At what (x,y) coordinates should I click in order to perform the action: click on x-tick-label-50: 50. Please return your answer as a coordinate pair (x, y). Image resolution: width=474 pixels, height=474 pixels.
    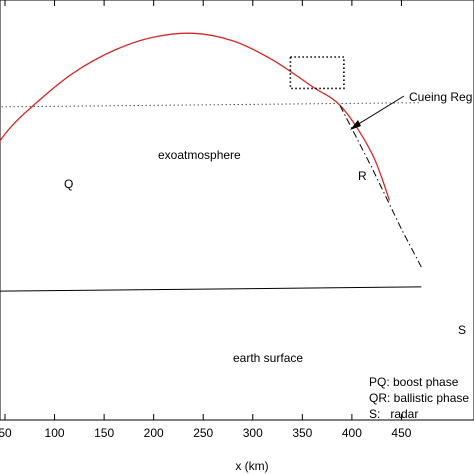
    Looking at the image, I should click on (6, 433).